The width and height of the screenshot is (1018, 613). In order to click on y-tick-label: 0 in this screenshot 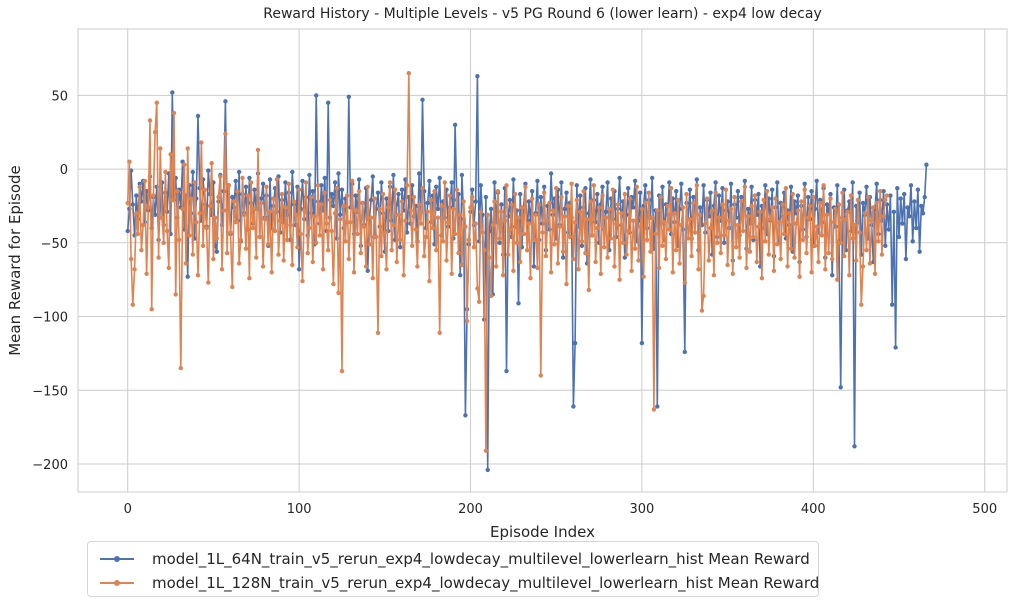, I will do `click(64, 170)`.